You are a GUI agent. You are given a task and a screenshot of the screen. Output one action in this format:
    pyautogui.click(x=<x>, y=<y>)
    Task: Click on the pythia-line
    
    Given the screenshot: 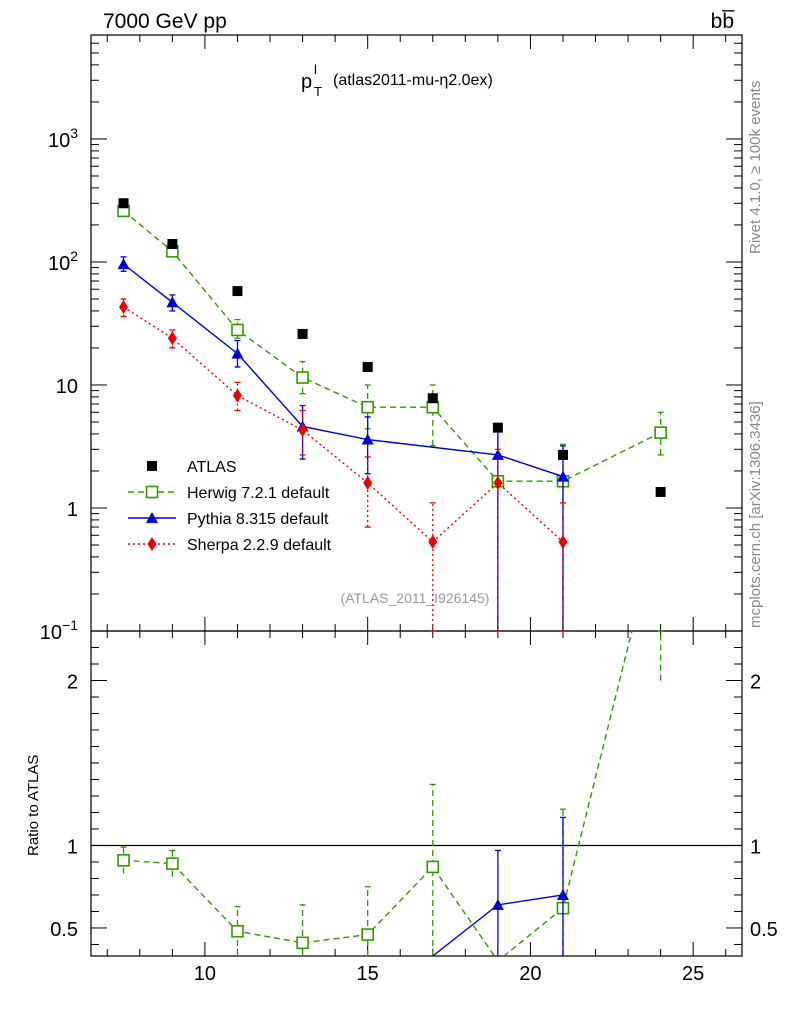 What is the action you would take?
    pyautogui.click(x=343, y=370)
    